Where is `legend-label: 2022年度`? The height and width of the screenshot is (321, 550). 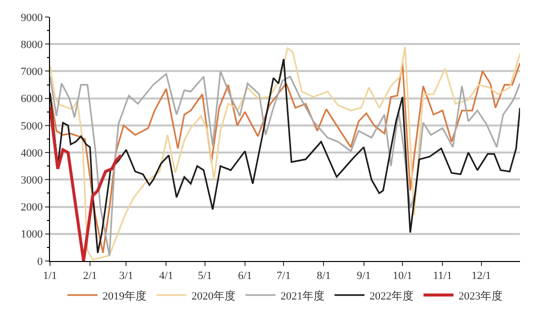
legend-label: 2022年度 is located at coordinates (392, 295).